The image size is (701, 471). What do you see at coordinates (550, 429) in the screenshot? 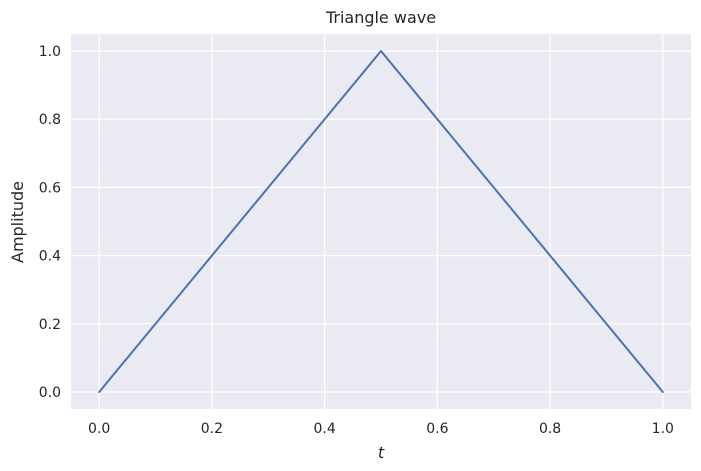
I see `x-tick-label: 0.8` at bounding box center [550, 429].